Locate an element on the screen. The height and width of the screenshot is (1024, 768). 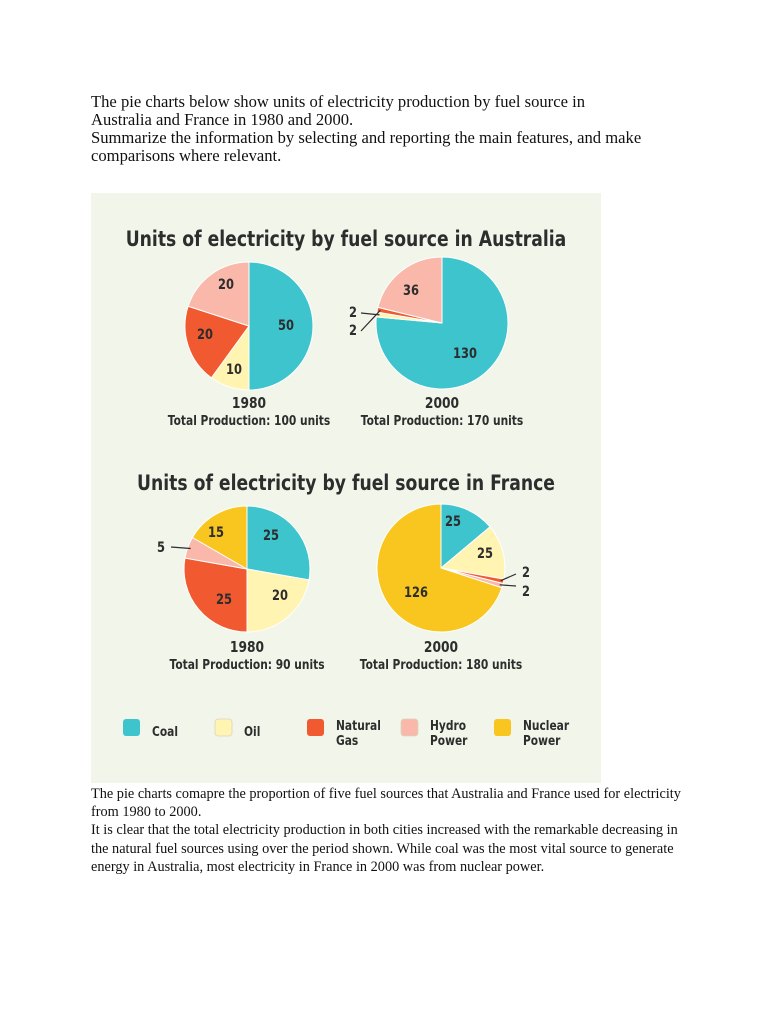
pie-1-label-hydro-power: 20 is located at coordinates (226, 285).